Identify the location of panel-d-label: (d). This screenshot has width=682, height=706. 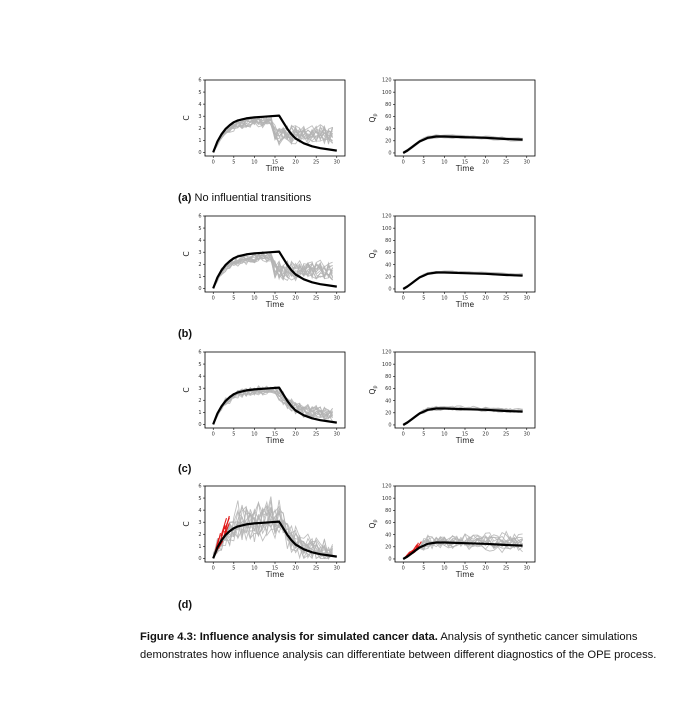
(185, 605).